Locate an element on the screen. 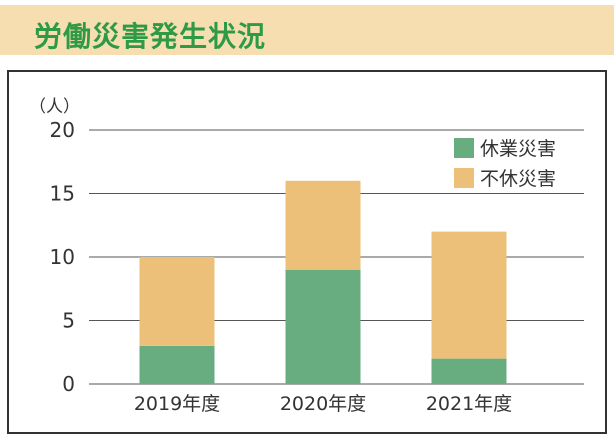 Image resolution: width=614 pixels, height=442 pixels. y-tick-label: 10 is located at coordinates (62, 257).